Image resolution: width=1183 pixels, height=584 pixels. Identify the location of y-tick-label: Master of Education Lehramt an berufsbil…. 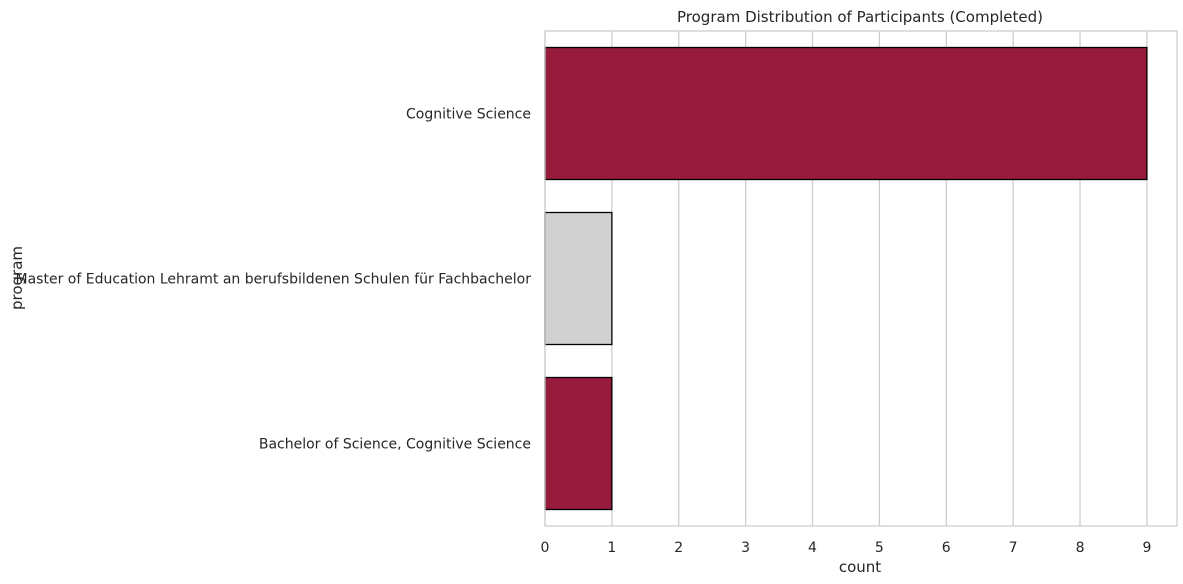
(274, 280).